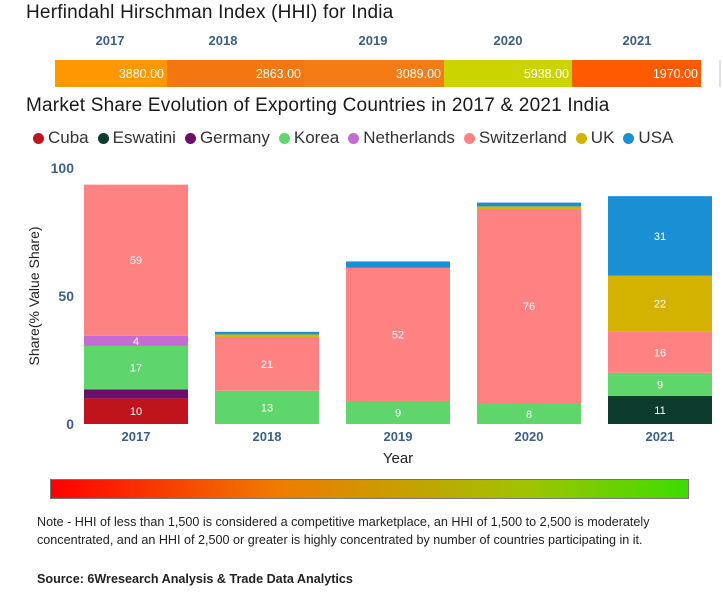 This screenshot has width=723, height=600. I want to click on data-label: 59, so click(136, 261).